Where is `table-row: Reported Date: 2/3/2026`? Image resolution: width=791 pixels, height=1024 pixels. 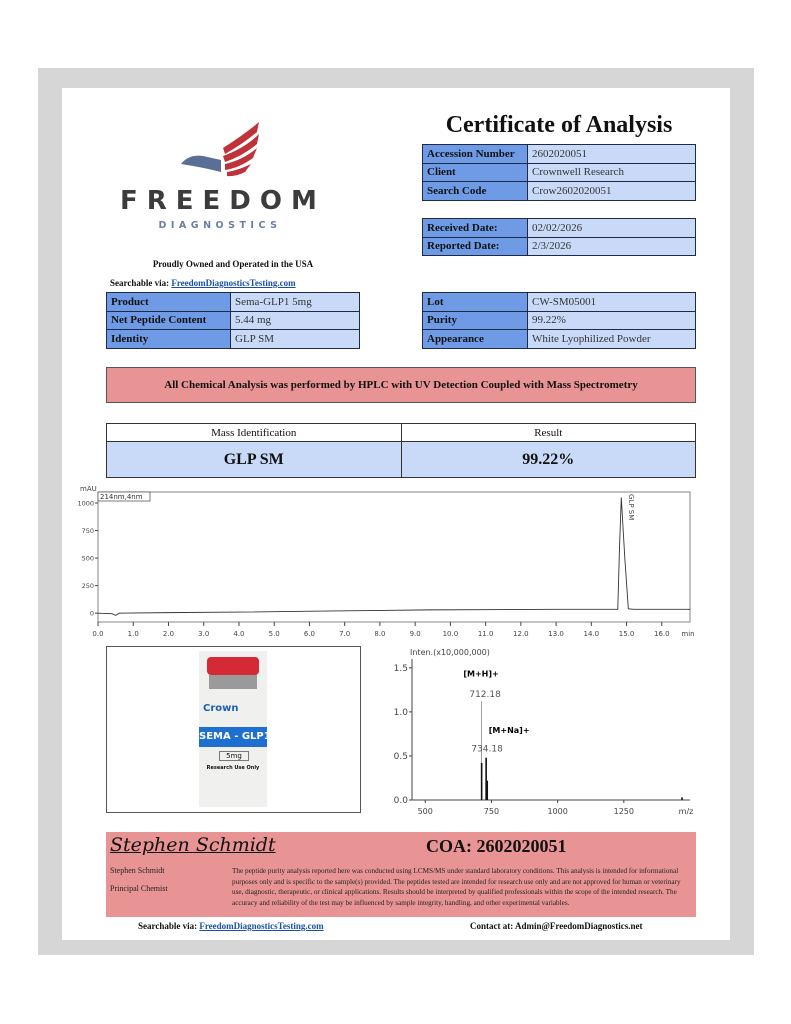
table-row: Reported Date: 2/3/2026 is located at coordinates (559, 246).